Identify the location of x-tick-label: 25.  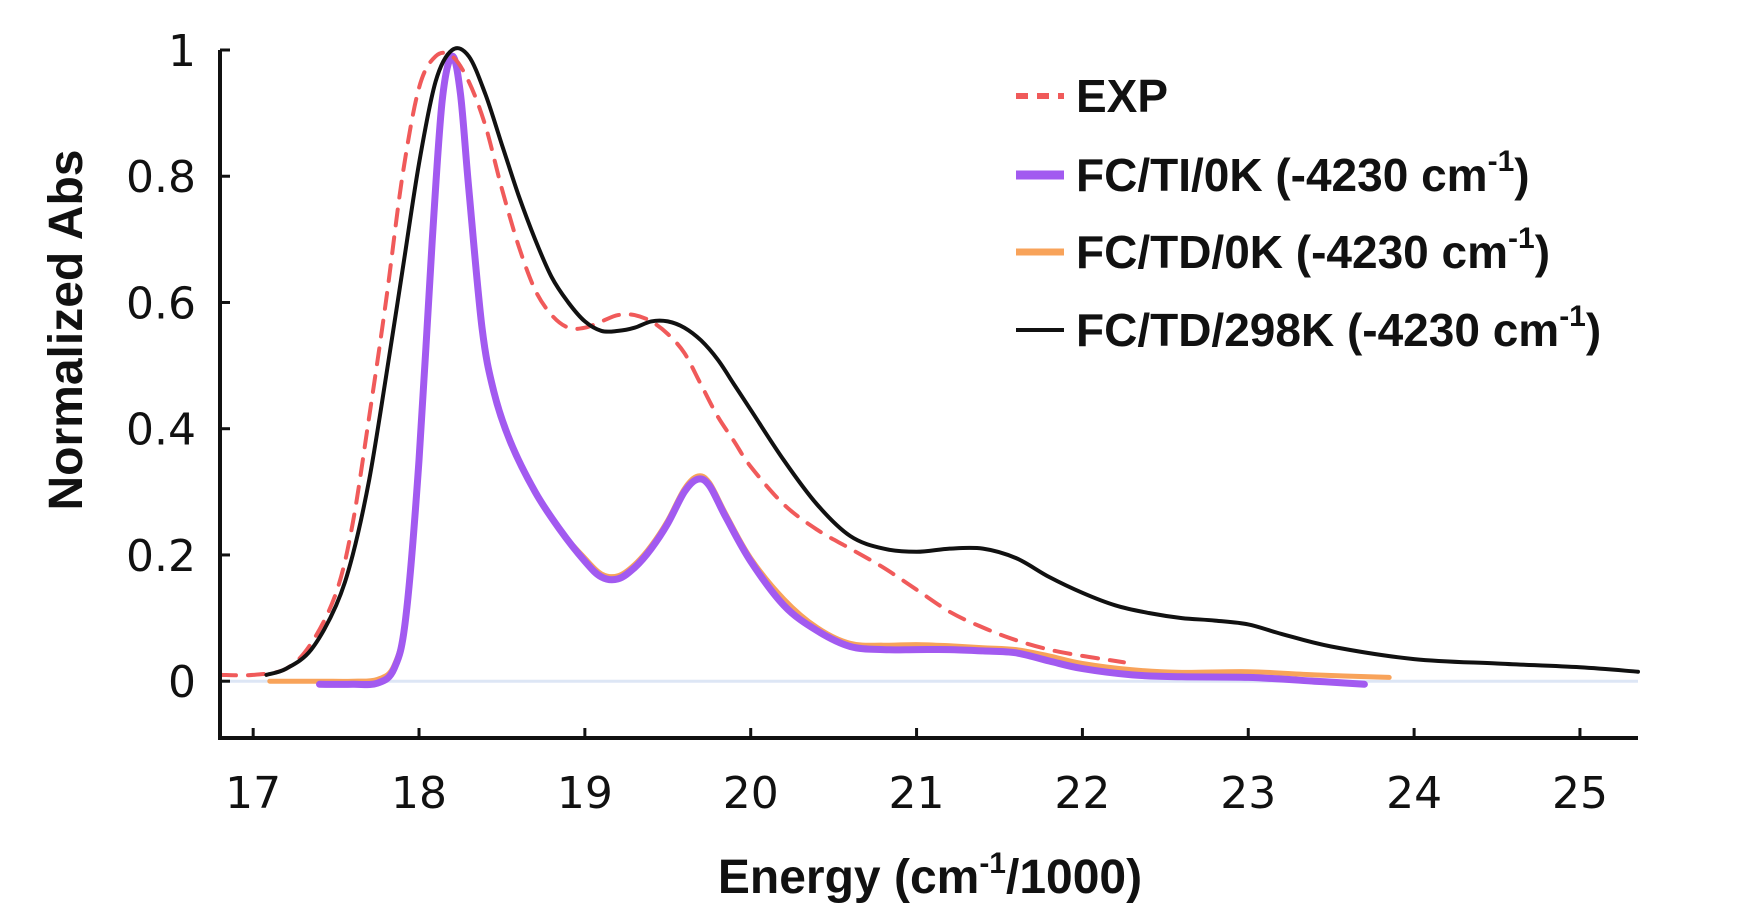
(1580, 793).